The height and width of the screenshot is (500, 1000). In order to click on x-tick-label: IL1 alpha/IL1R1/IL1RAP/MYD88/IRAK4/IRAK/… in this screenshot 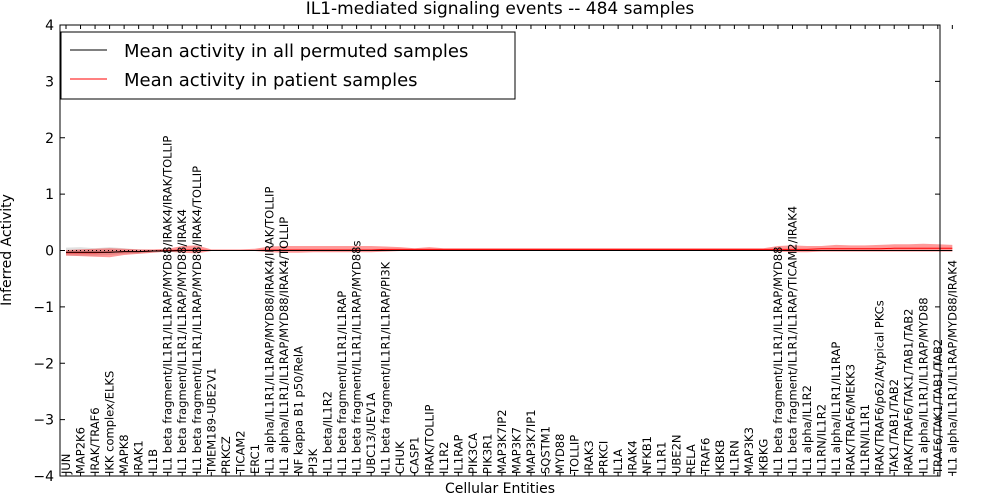, I will do `click(269, 330)`.